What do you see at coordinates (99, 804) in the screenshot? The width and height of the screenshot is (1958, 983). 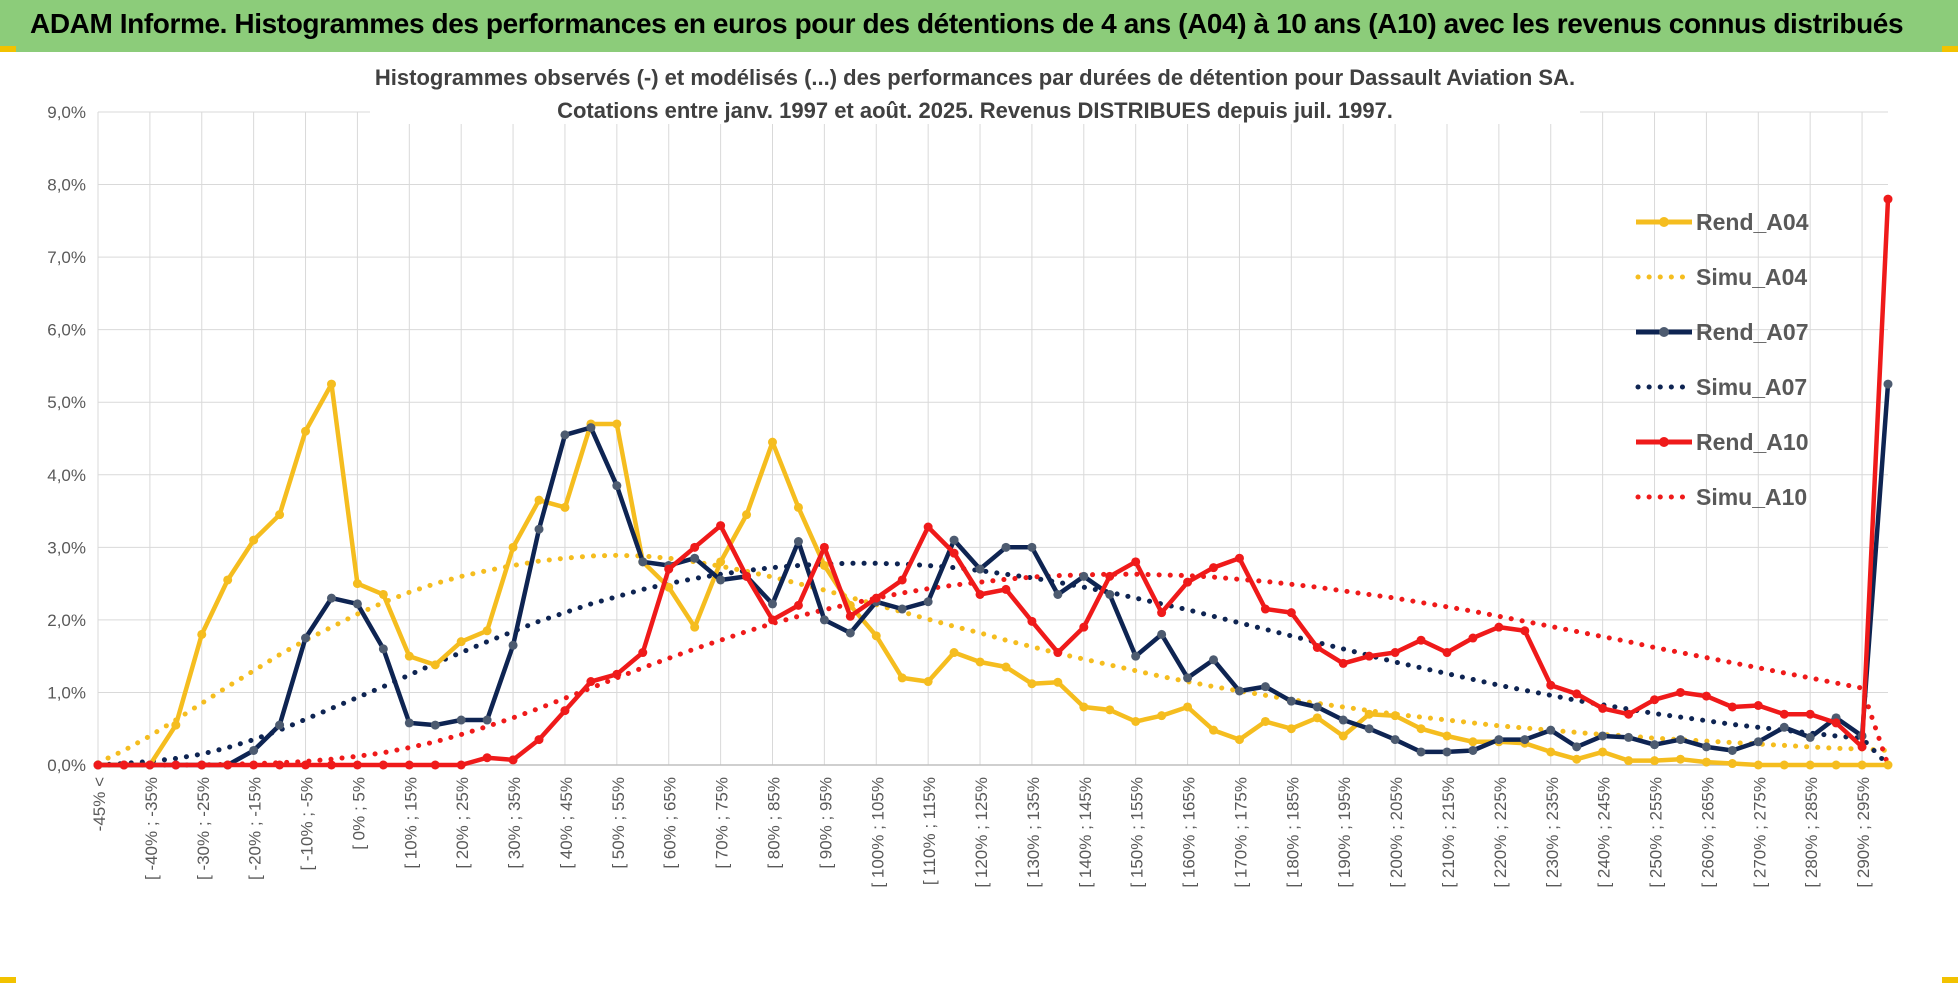 I see `x-tick-label: -45% <` at bounding box center [99, 804].